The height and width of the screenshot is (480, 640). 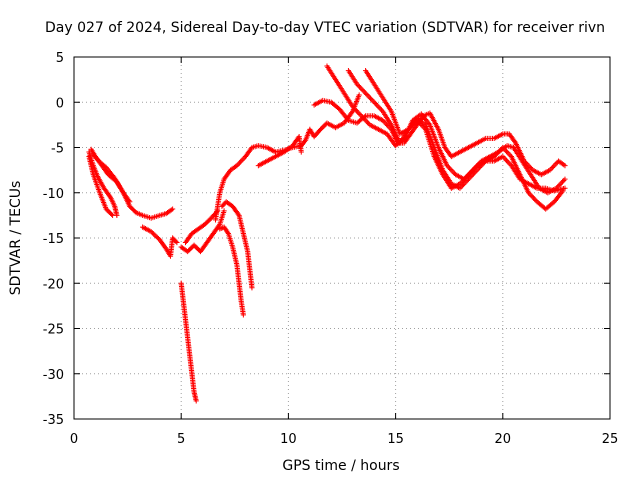 What do you see at coordinates (465, 130) in the screenshot?
I see `series-pass-midday-d` at bounding box center [465, 130].